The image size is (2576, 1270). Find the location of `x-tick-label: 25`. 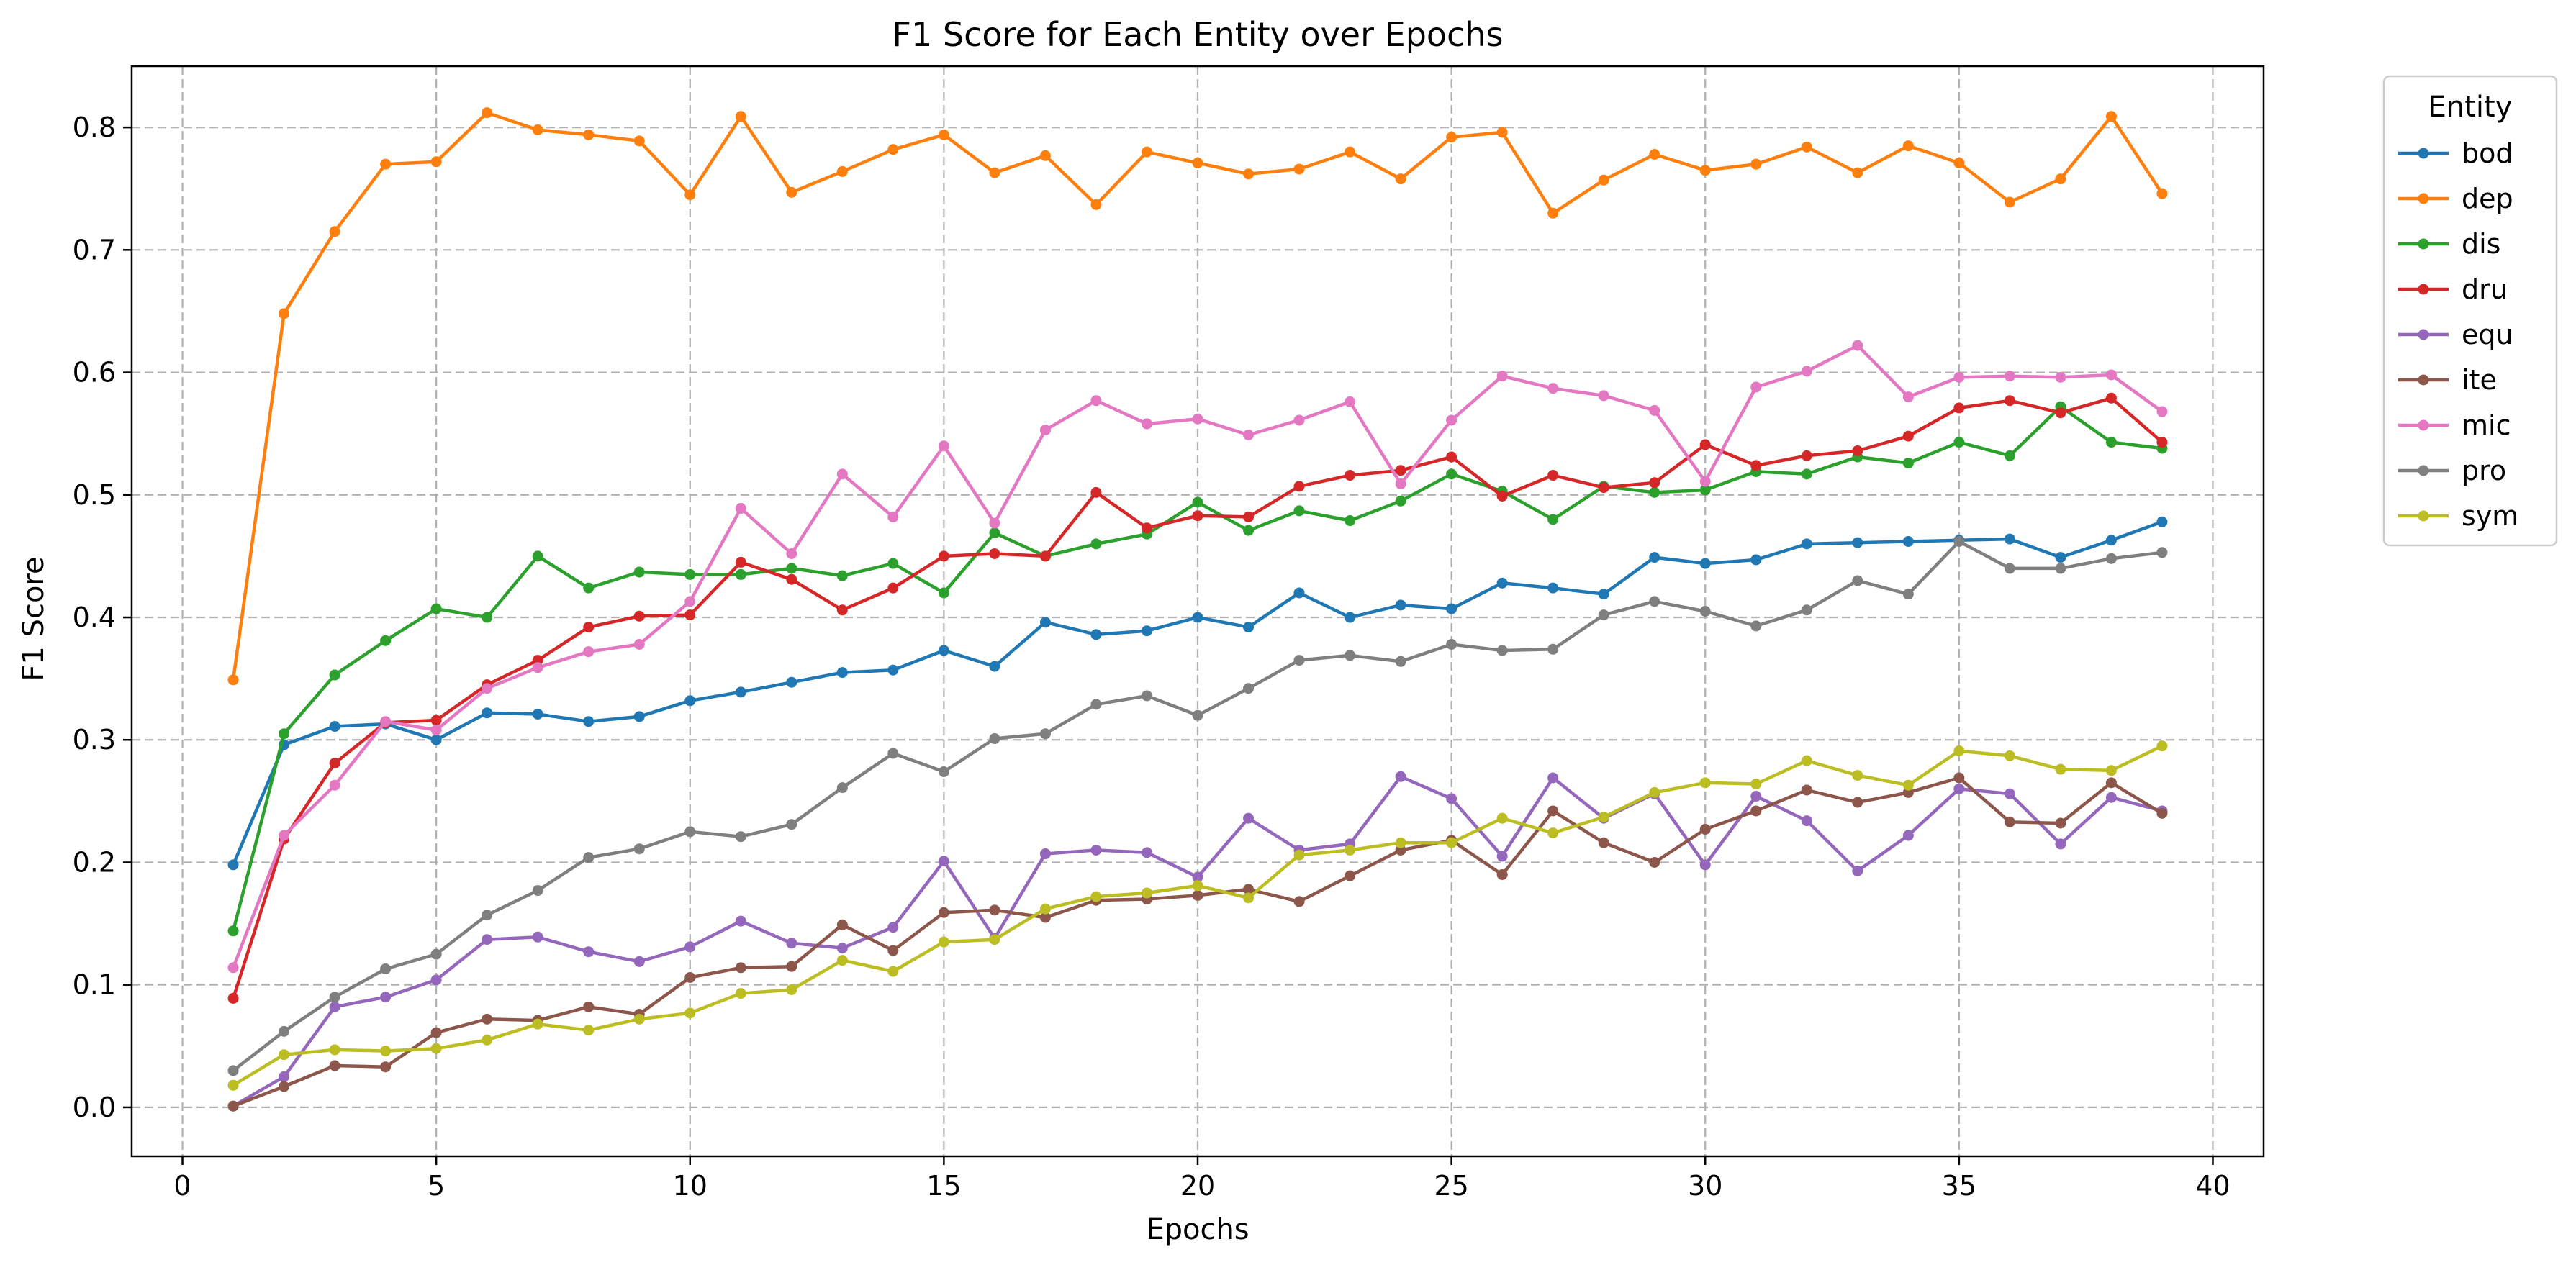

x-tick-label: 25 is located at coordinates (1451, 1186).